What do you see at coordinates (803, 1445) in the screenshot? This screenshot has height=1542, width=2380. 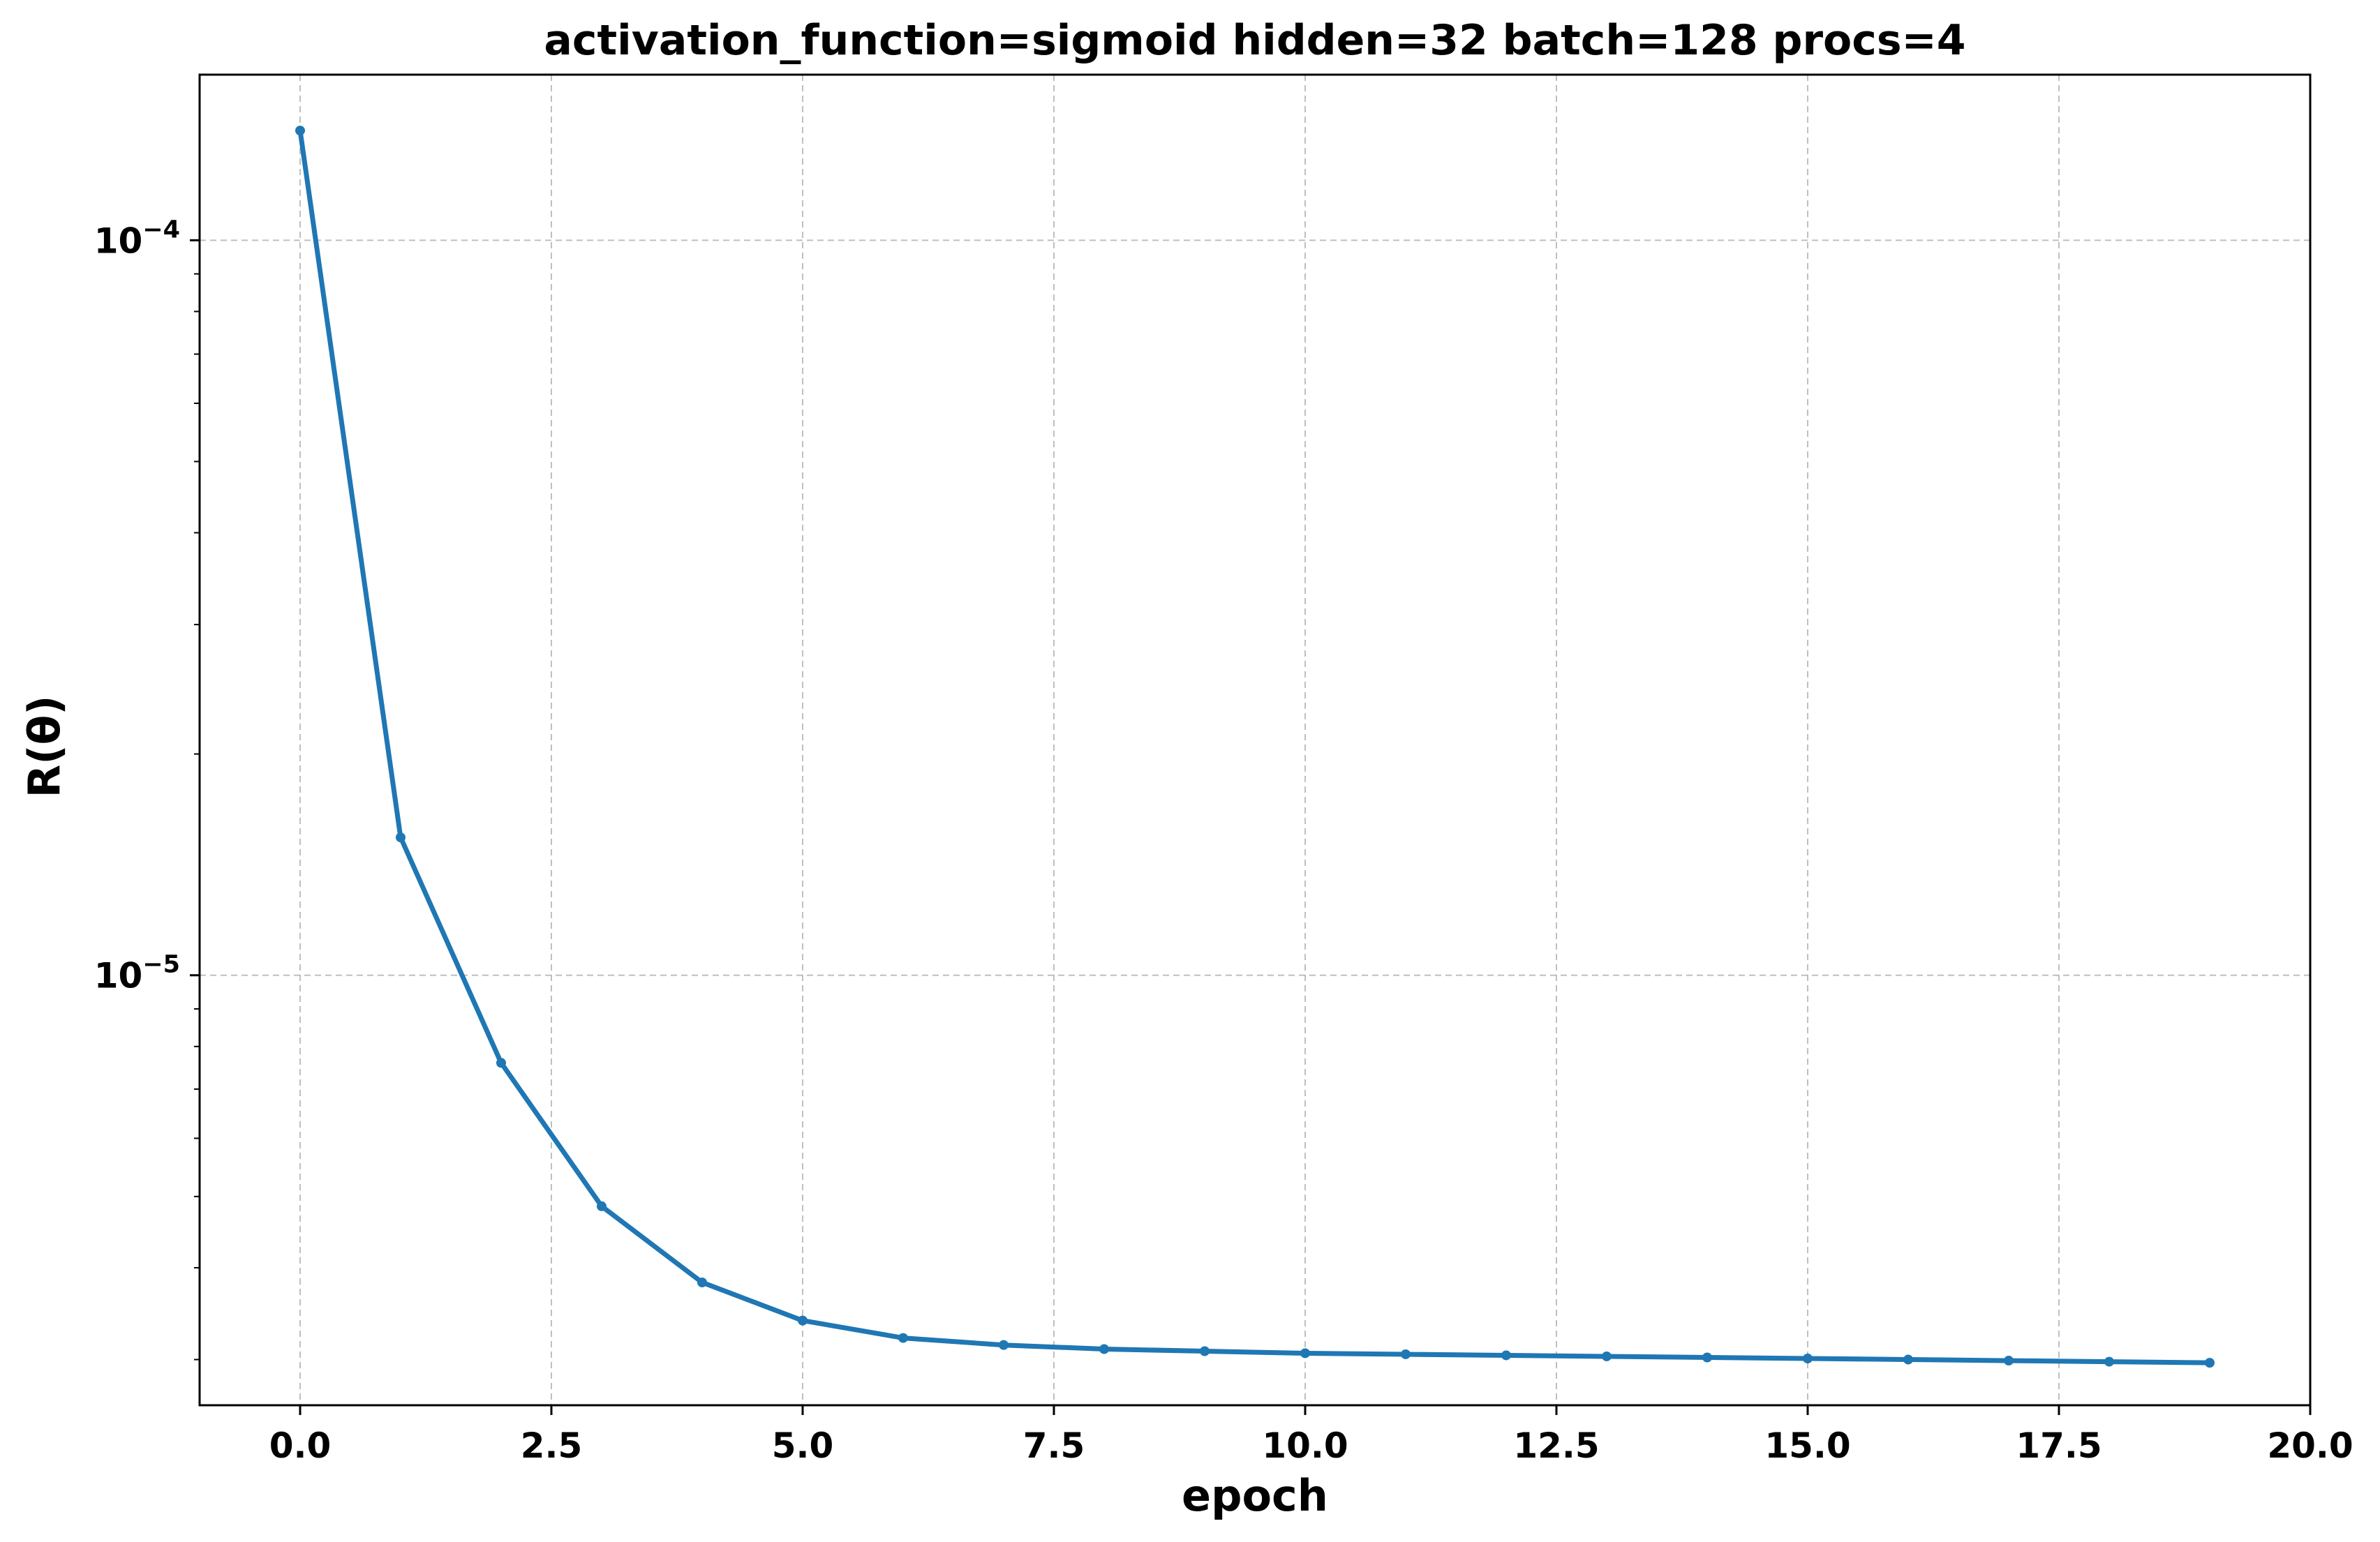 I see `x-tick-label: 5.0` at bounding box center [803, 1445].